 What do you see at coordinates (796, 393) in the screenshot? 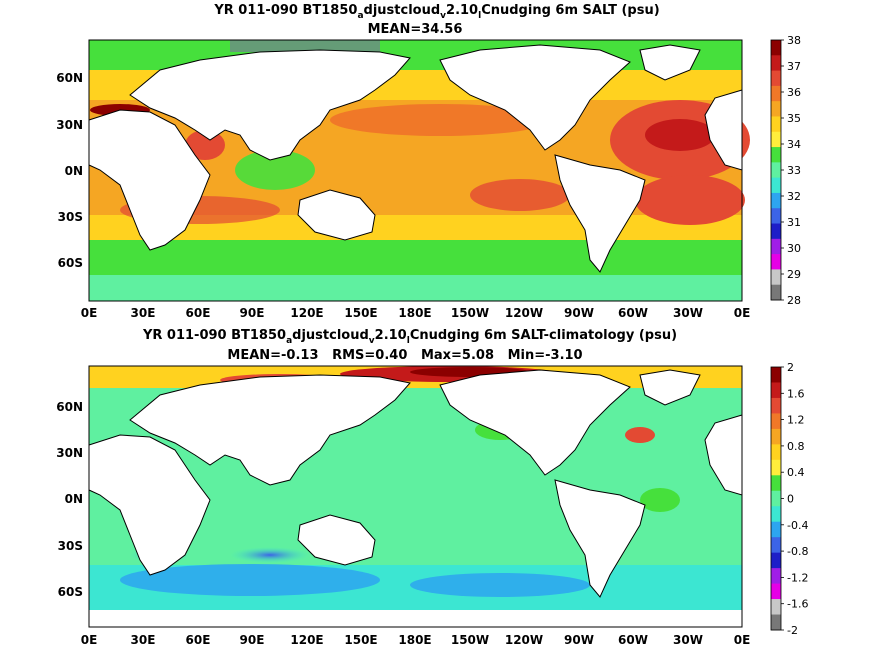
I see `panel-2-colorbar-tick-label: 1.6` at bounding box center [796, 393].